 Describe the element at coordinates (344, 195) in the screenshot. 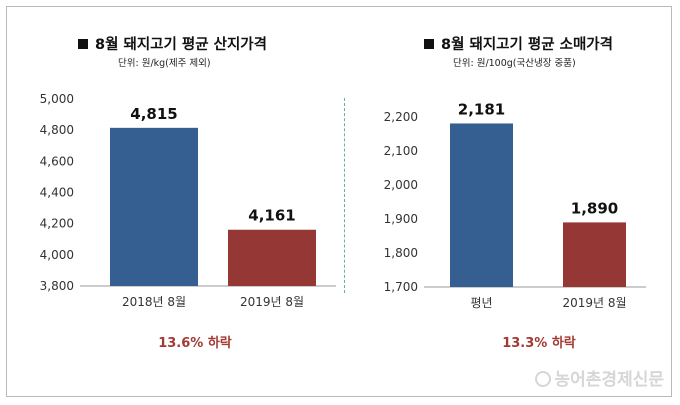

I see `panel-divider` at that location.